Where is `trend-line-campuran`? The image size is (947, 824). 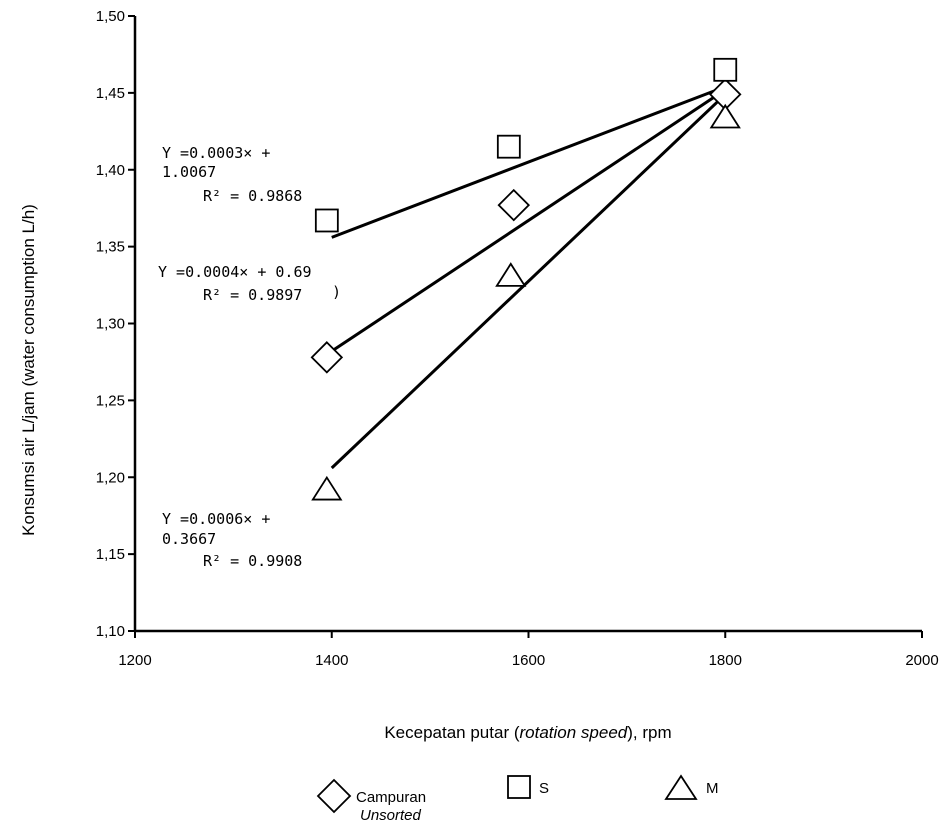 trend-line-campuran is located at coordinates (528, 220).